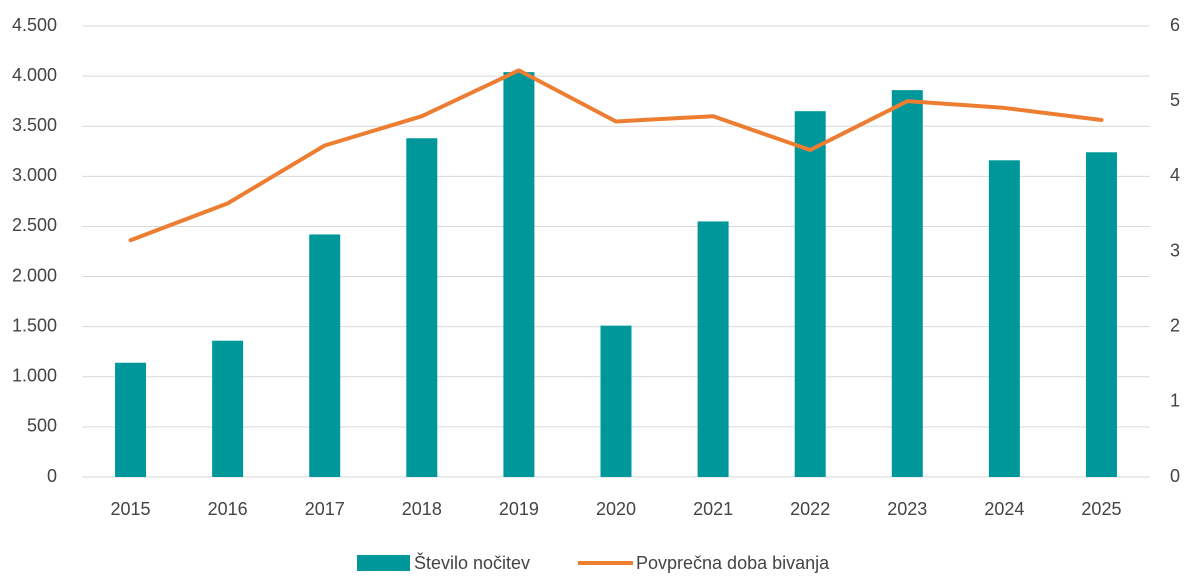  Describe the element at coordinates (713, 509) in the screenshot. I see `x-tick-label: 2021` at that location.